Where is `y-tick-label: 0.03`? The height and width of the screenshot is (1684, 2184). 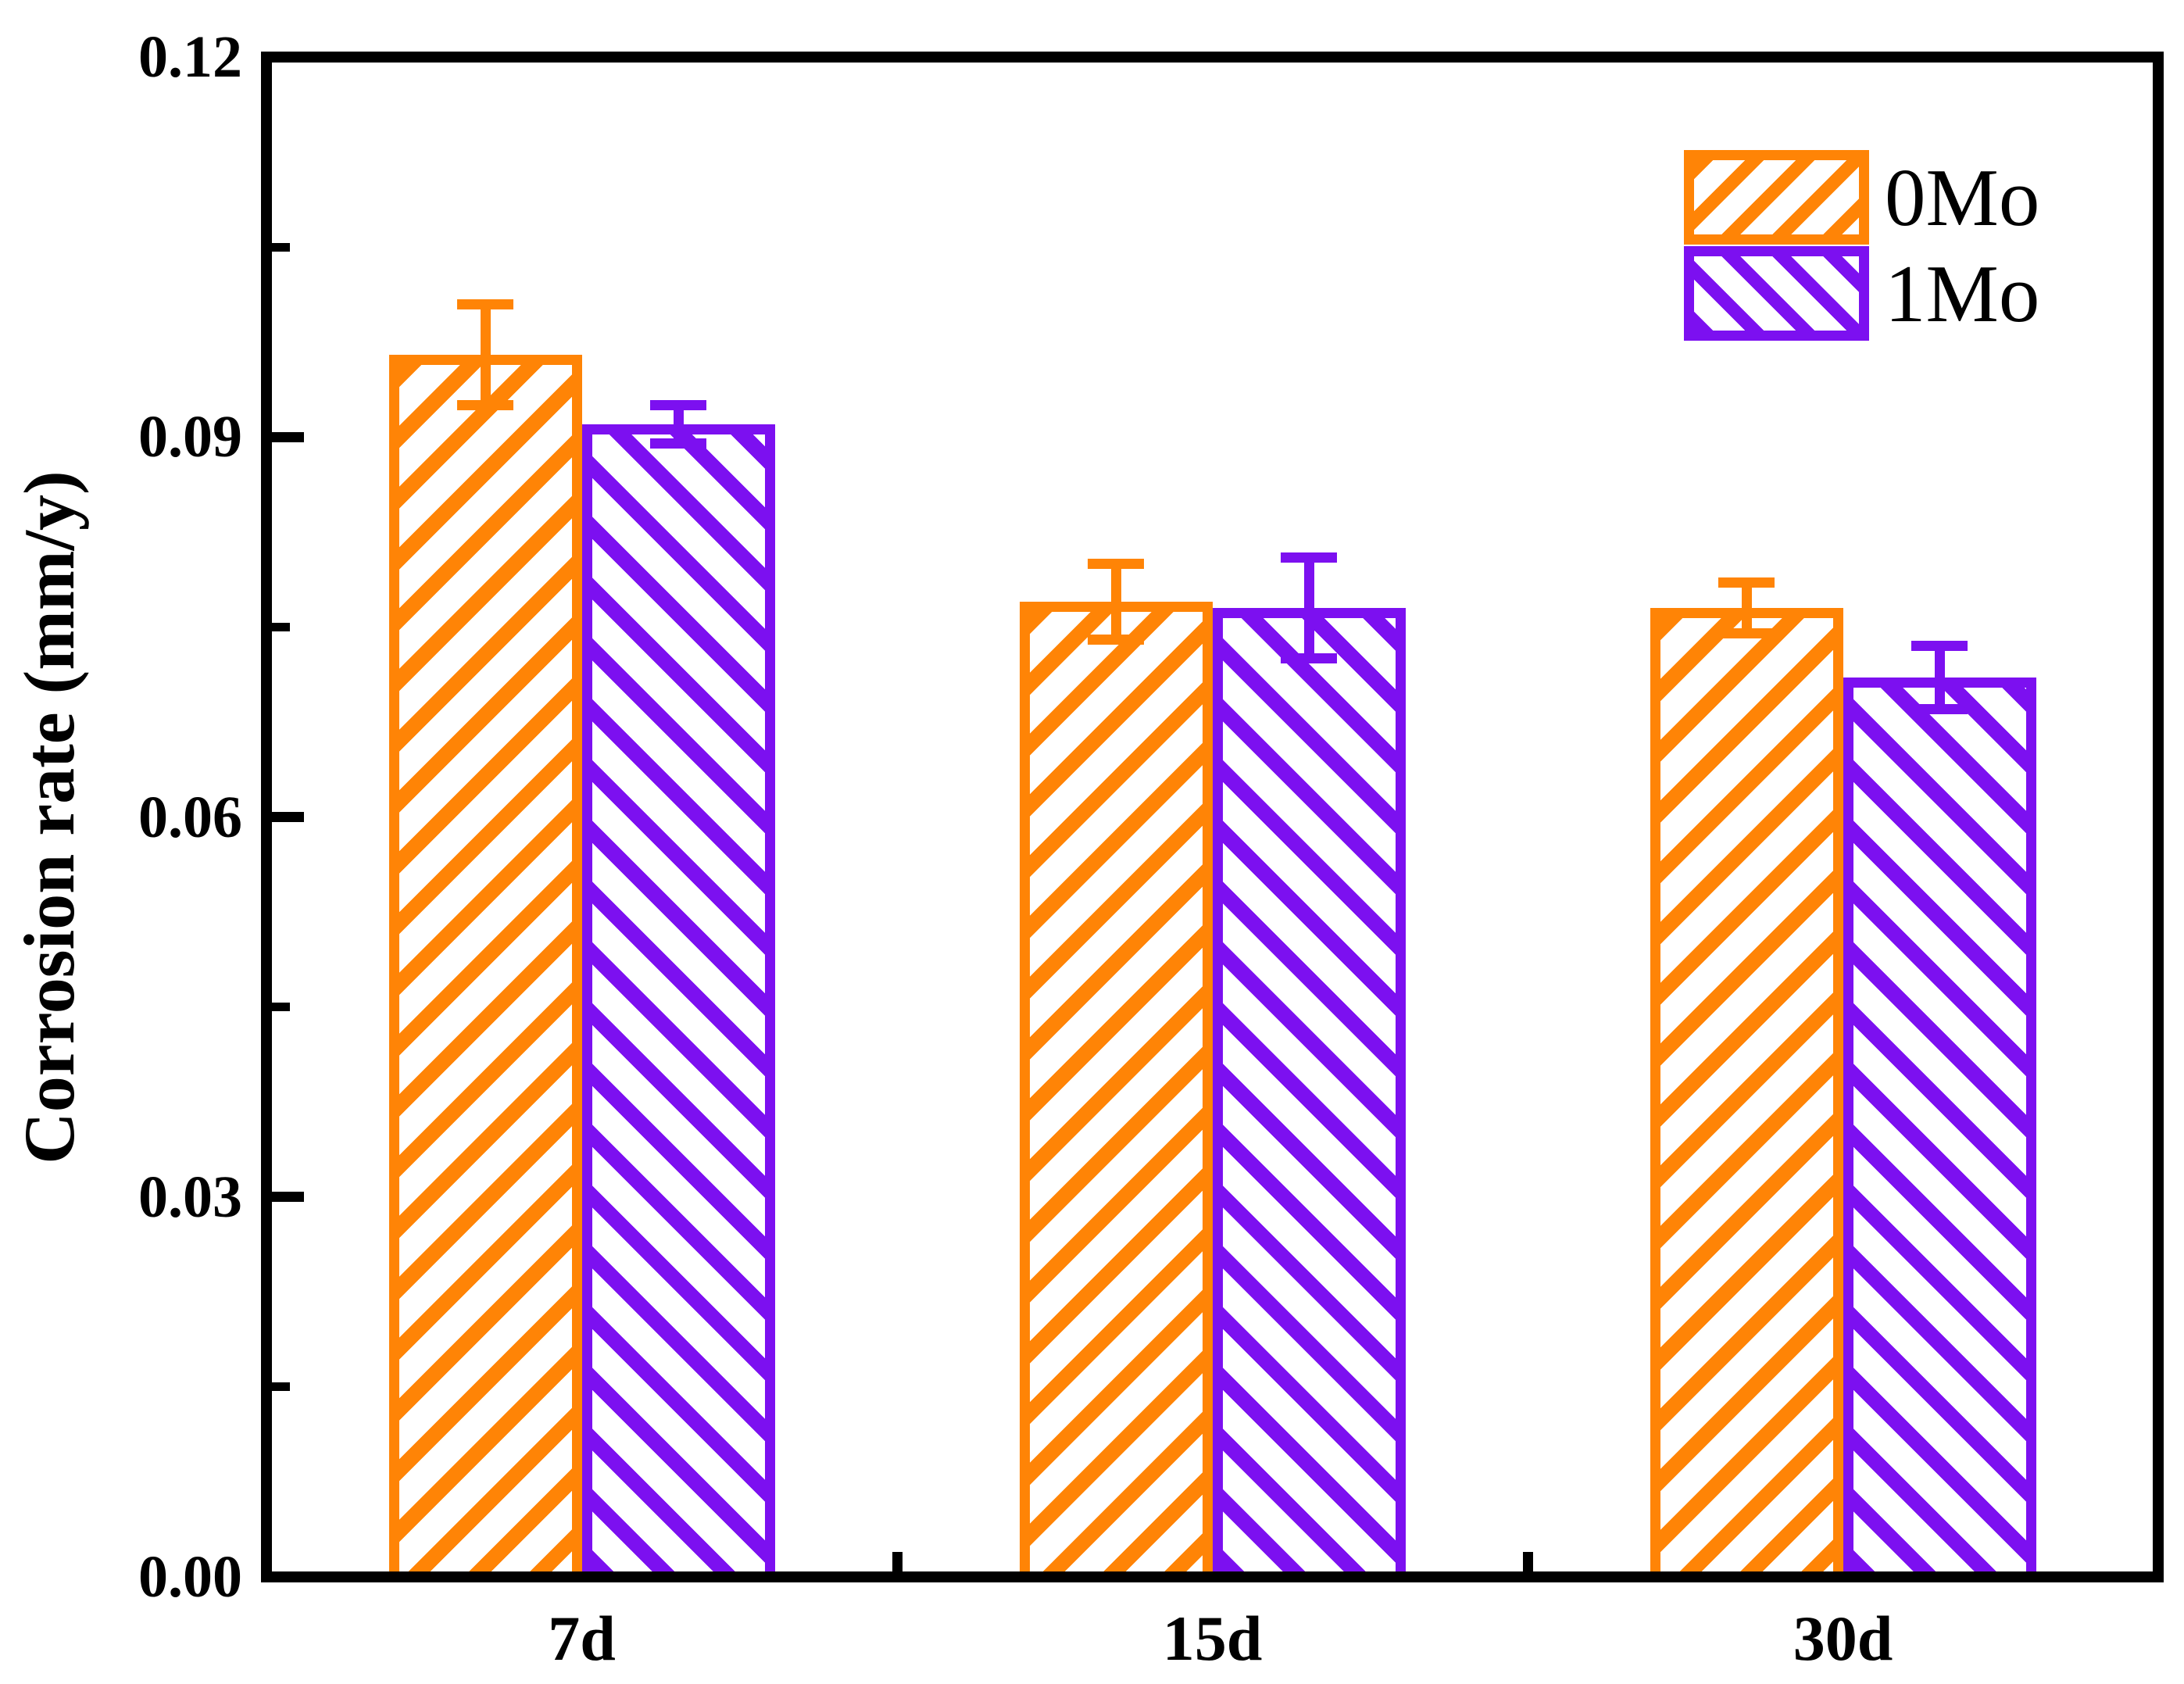
y-tick-label: 0.03 is located at coordinates (190, 1197).